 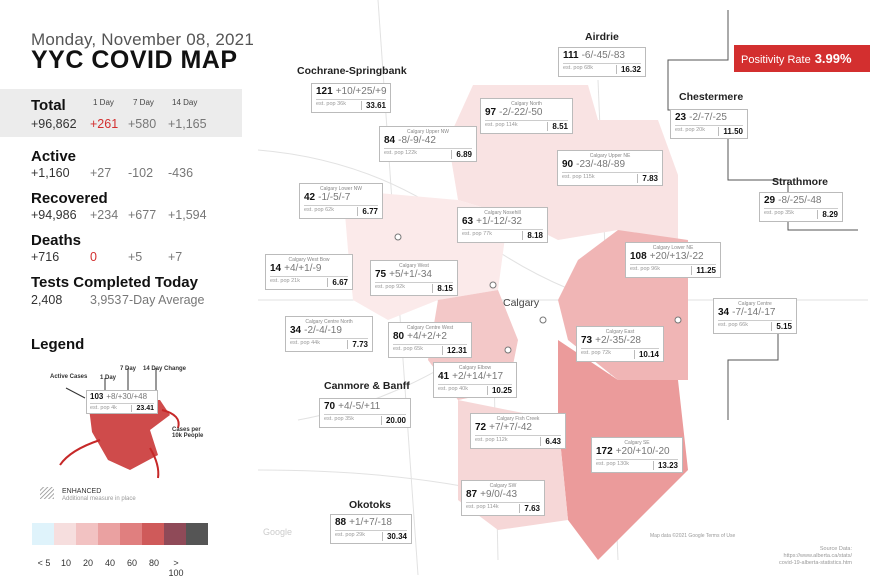 What do you see at coordinates (334, 197) in the screenshot?
I see `area-changes: -1/-5/-7` at bounding box center [334, 197].